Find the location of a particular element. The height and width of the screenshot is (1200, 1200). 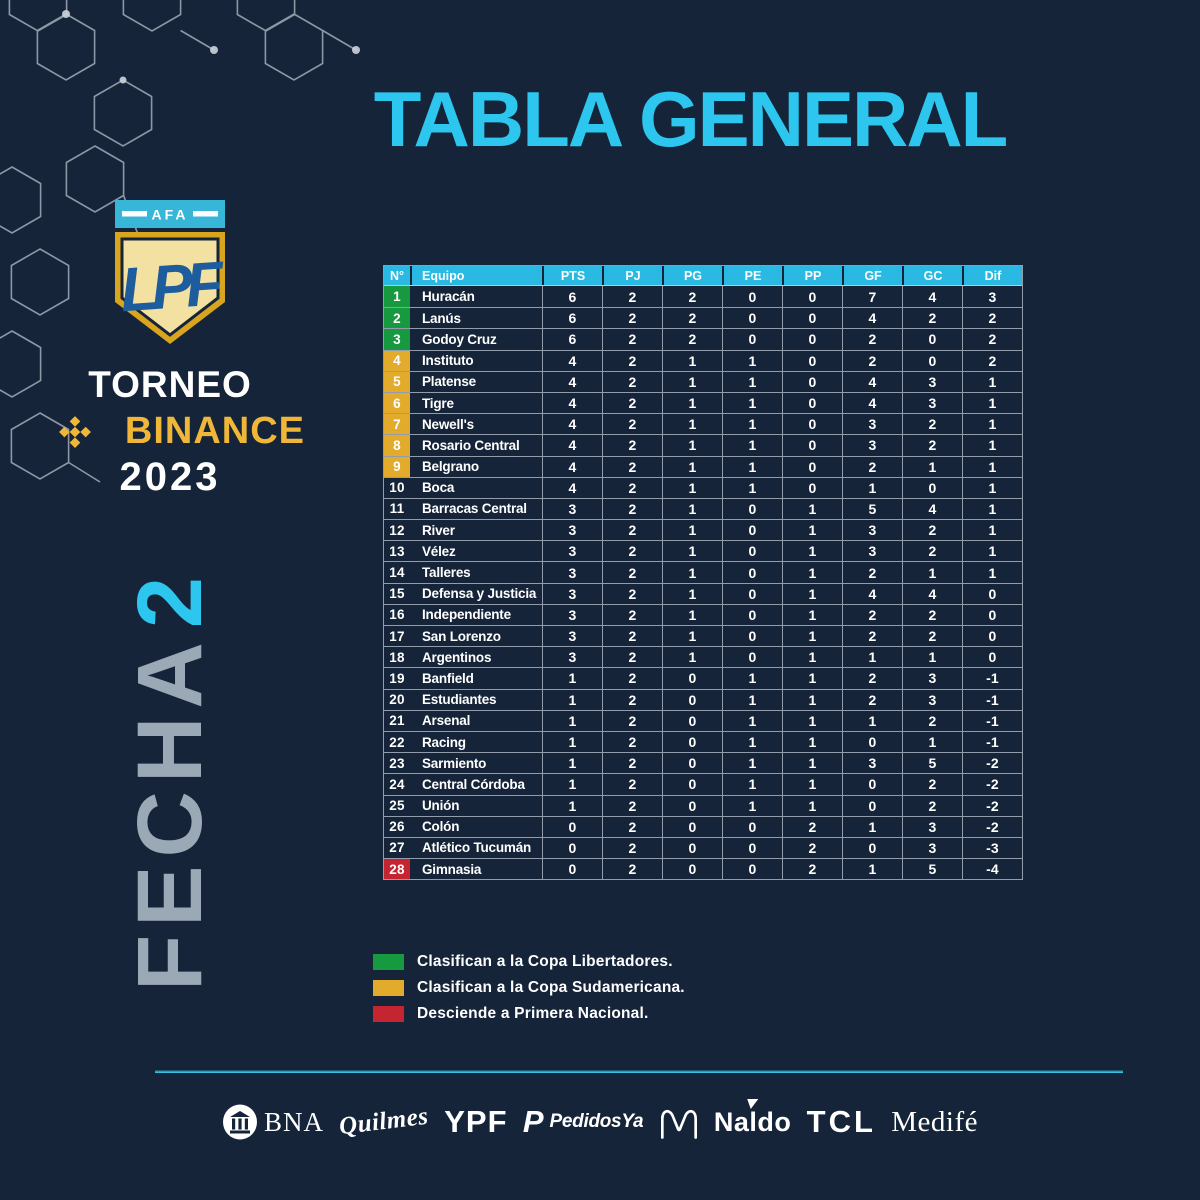

position-cell: 24 is located at coordinates (397, 784).